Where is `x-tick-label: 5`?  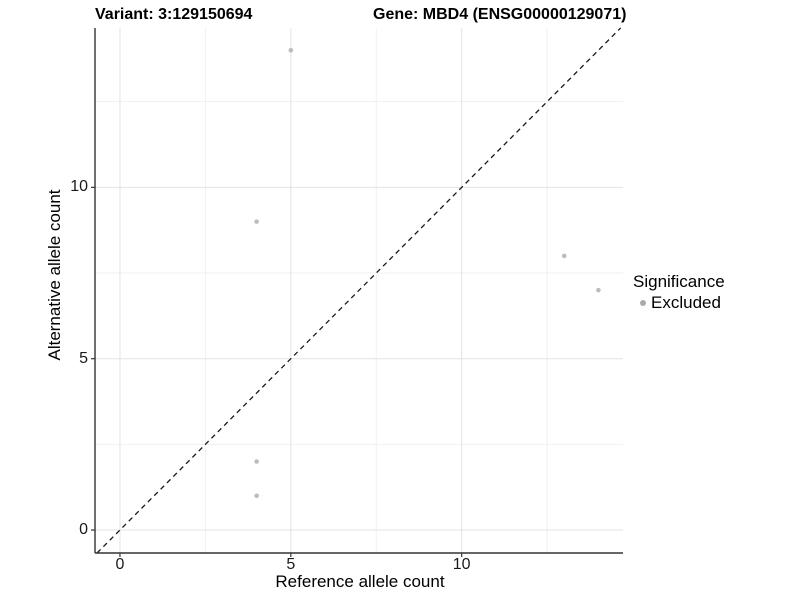
x-tick-label: 5 is located at coordinates (291, 564).